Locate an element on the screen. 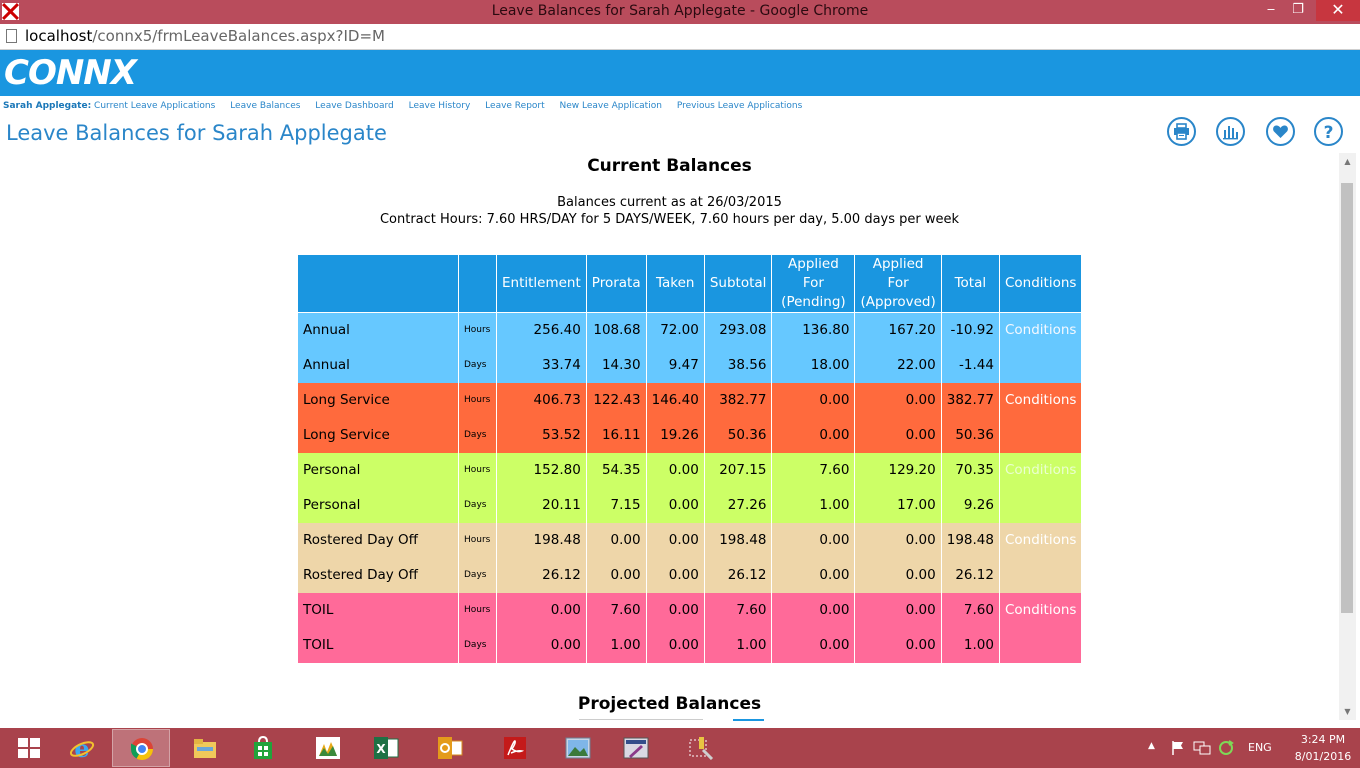 Image resolution: width=1360 pixels, height=768 pixels. leave-type: Long Service is located at coordinates (378, 435).